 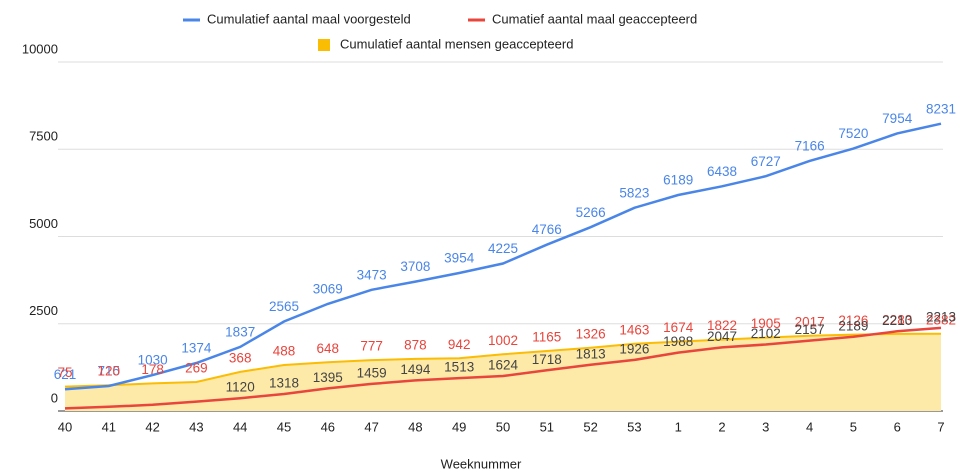 I want to click on x-tick-label: 5, so click(x=853, y=426).